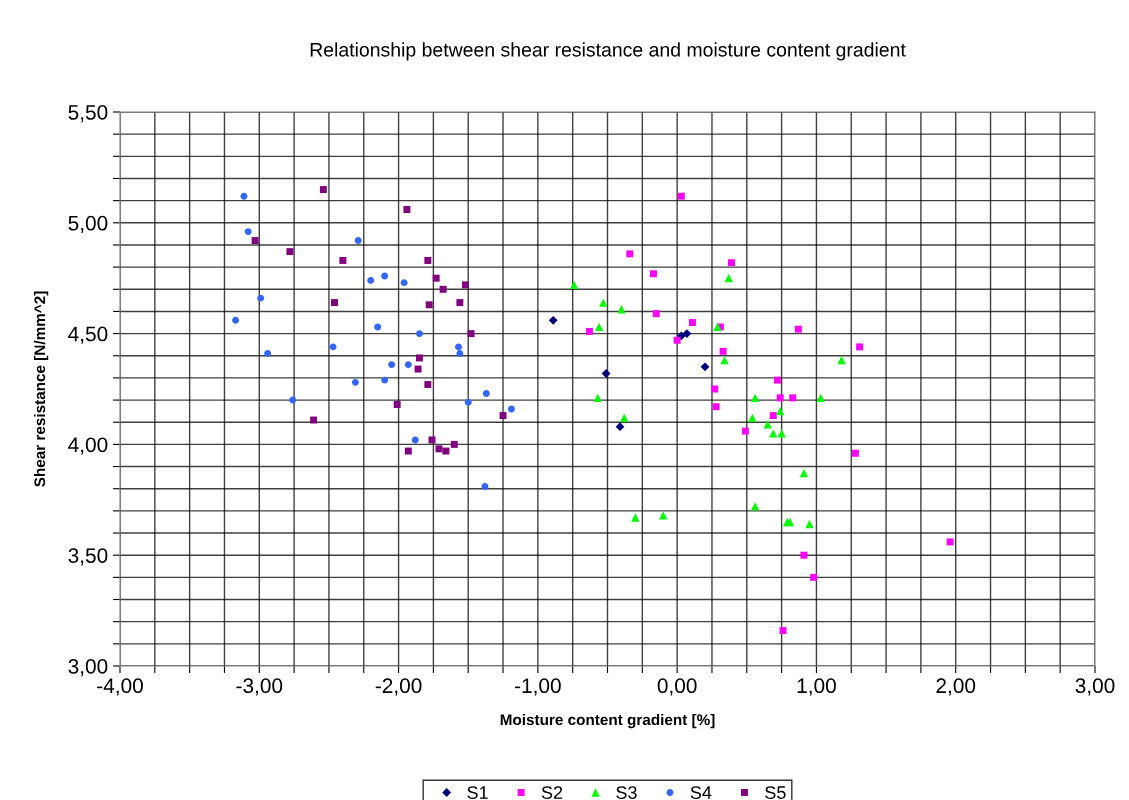 Image resolution: width=1129 pixels, height=800 pixels. What do you see at coordinates (607, 721) in the screenshot?
I see `x-axis-title: Moisture content gradient [%]` at bounding box center [607, 721].